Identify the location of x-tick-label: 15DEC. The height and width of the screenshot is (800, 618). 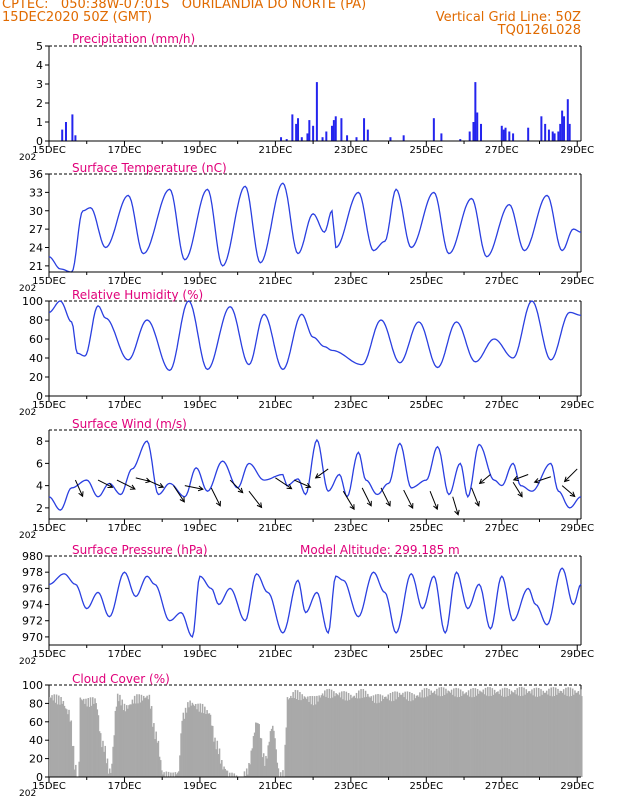
(49, 405).